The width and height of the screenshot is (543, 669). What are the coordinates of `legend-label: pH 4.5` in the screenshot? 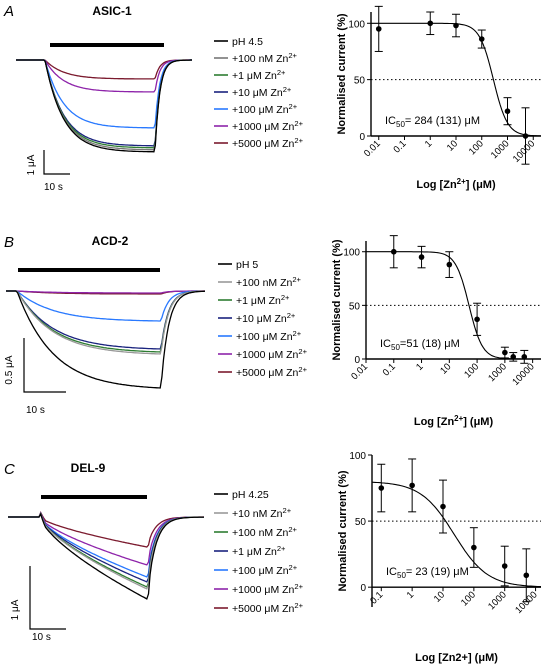 It's located at (247, 42).